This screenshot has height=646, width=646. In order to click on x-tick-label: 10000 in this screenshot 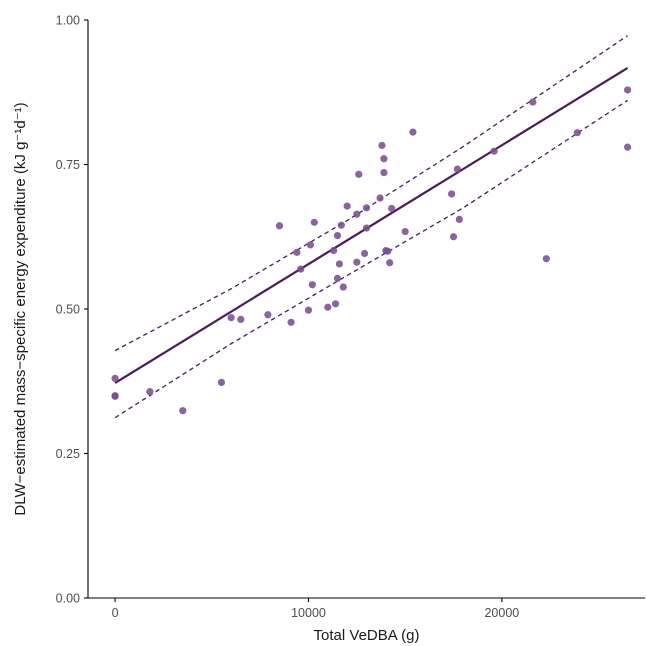, I will do `click(308, 613)`.